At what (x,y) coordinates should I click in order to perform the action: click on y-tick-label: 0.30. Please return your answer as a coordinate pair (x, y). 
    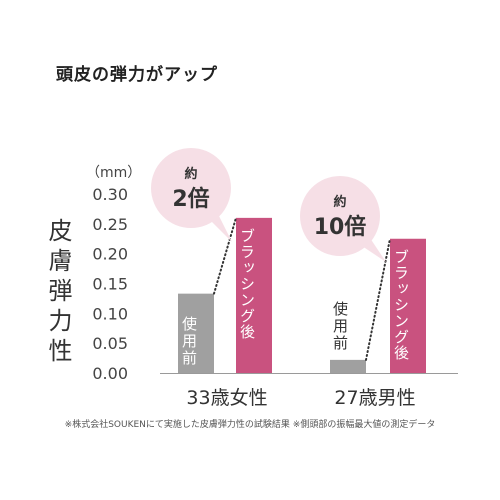
    Looking at the image, I should click on (110, 194).